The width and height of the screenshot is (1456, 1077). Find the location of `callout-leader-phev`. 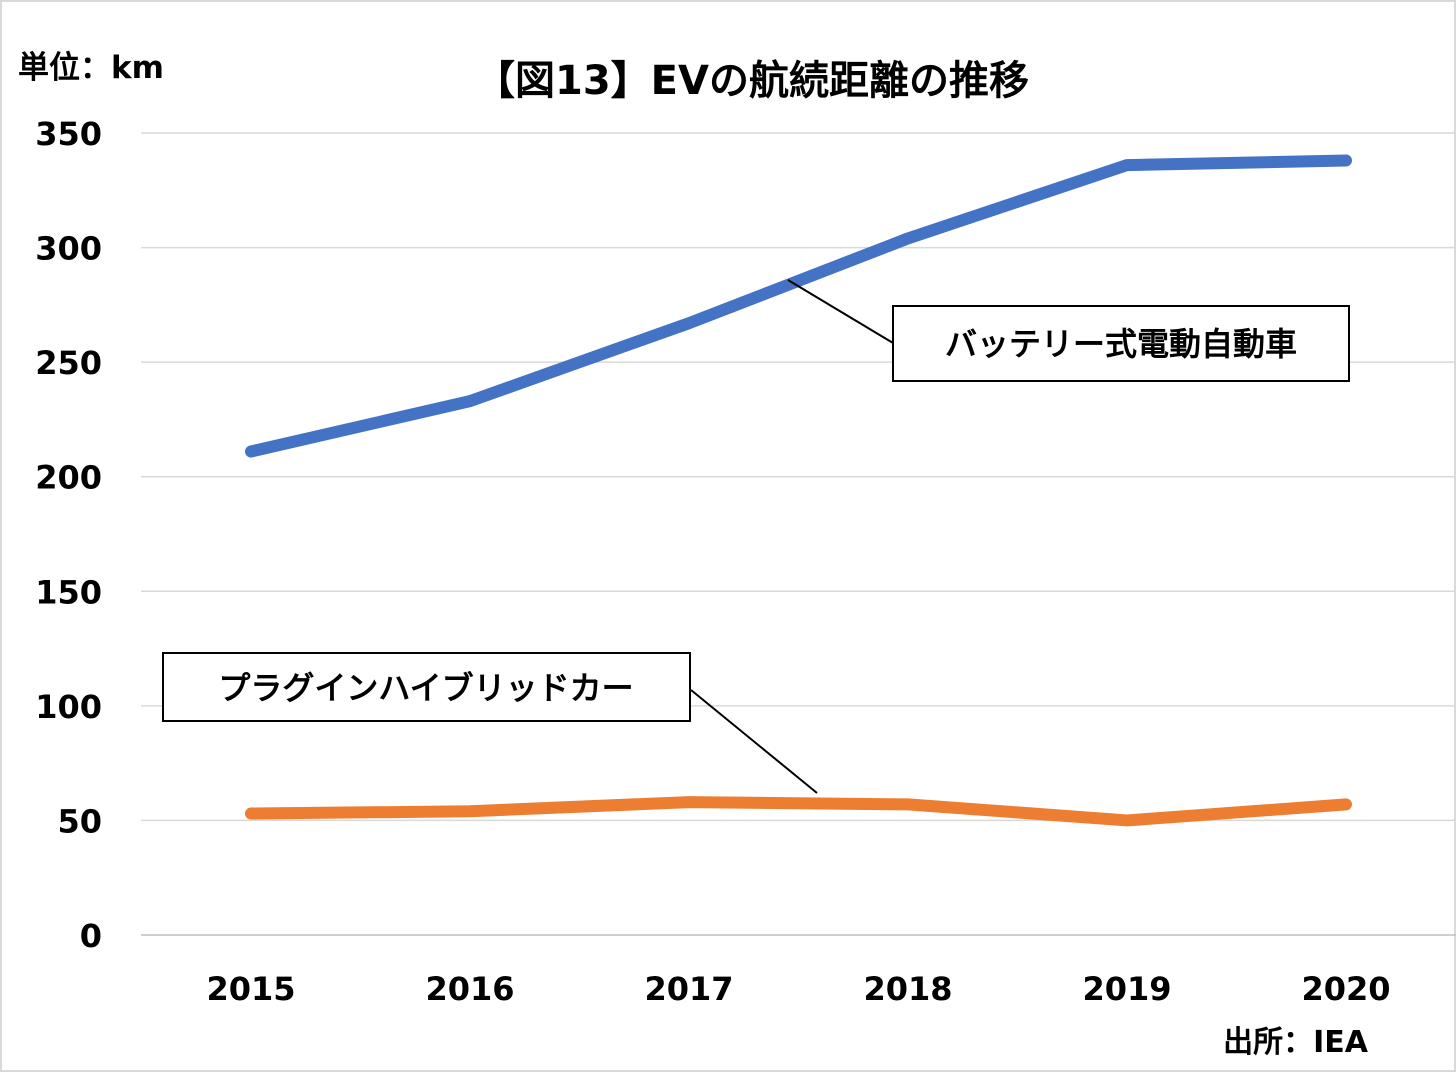

callout-leader-phev is located at coordinates (754, 741).